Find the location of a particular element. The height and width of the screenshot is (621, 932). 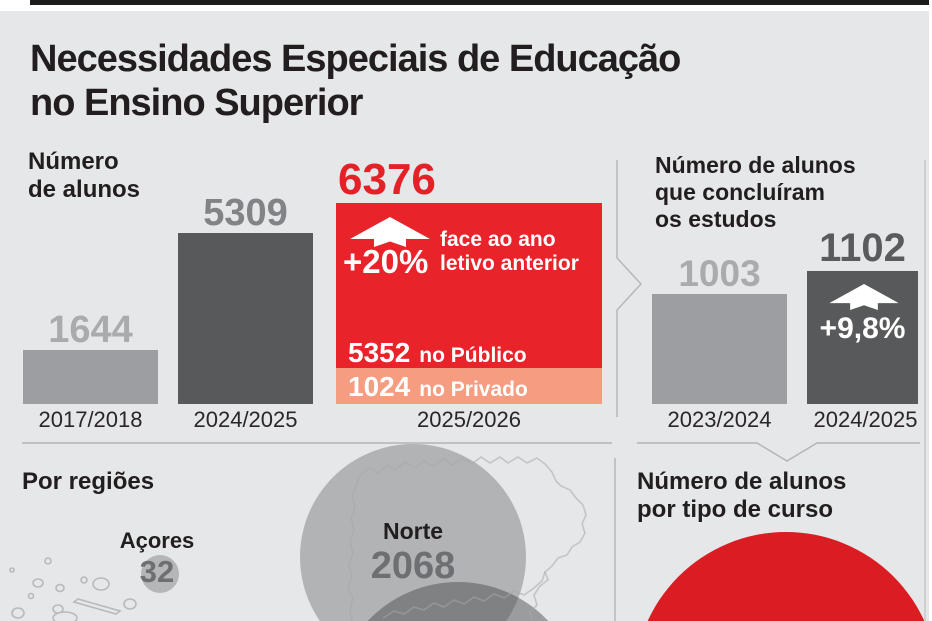

graduates-value-2024-2025: 1102 is located at coordinates (862, 248).